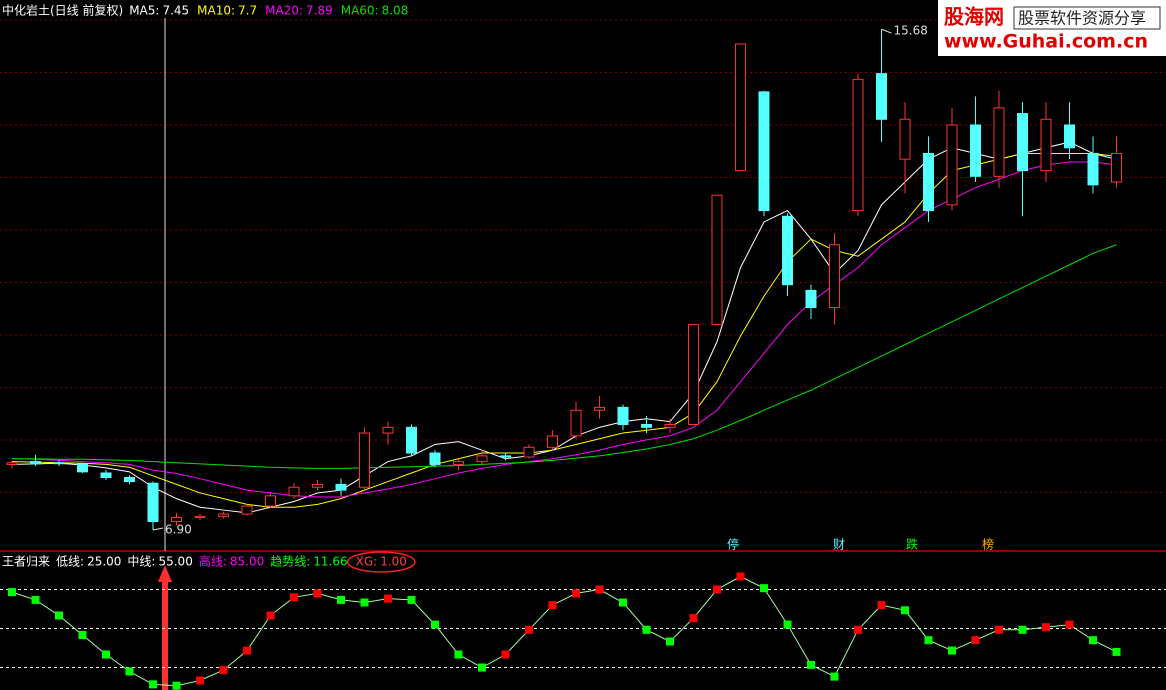 This screenshot has height=690, width=1166. I want to click on watermark-slogan-box, so click(1087, 18).